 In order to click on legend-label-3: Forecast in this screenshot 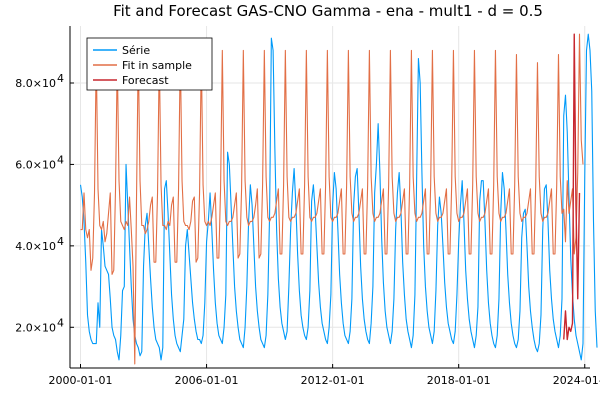, I will do `click(145, 80)`.